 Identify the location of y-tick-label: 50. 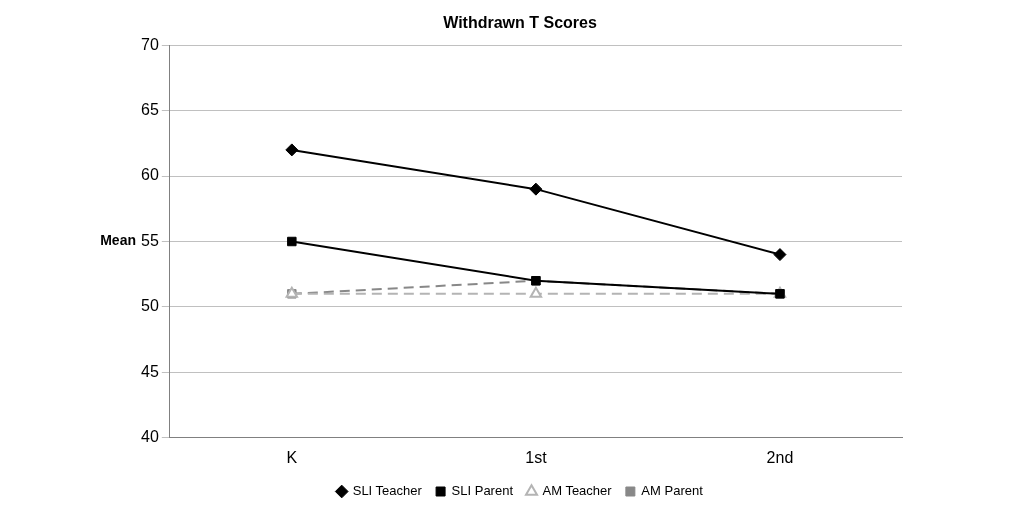
(150, 306).